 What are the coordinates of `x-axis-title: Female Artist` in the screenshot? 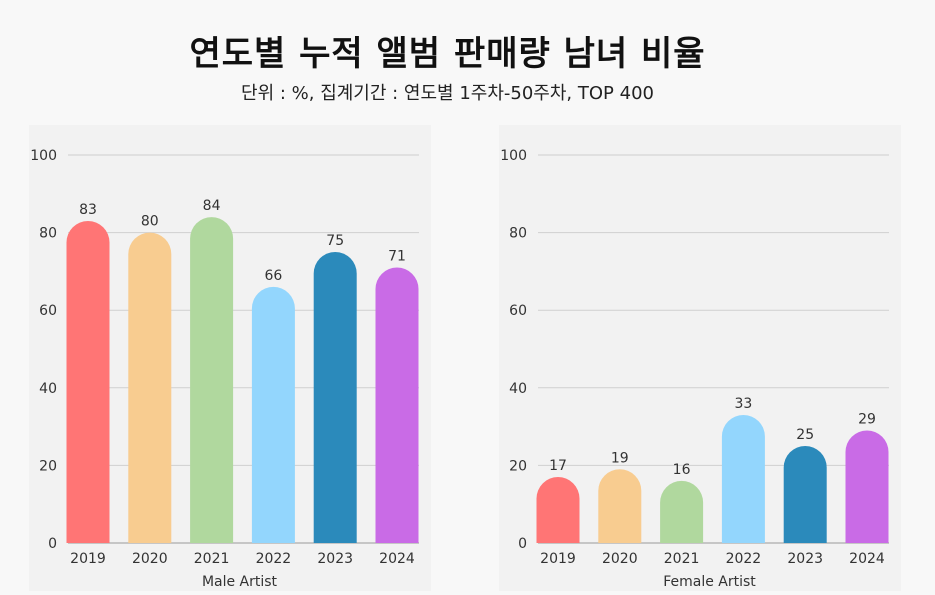 It's located at (709, 582).